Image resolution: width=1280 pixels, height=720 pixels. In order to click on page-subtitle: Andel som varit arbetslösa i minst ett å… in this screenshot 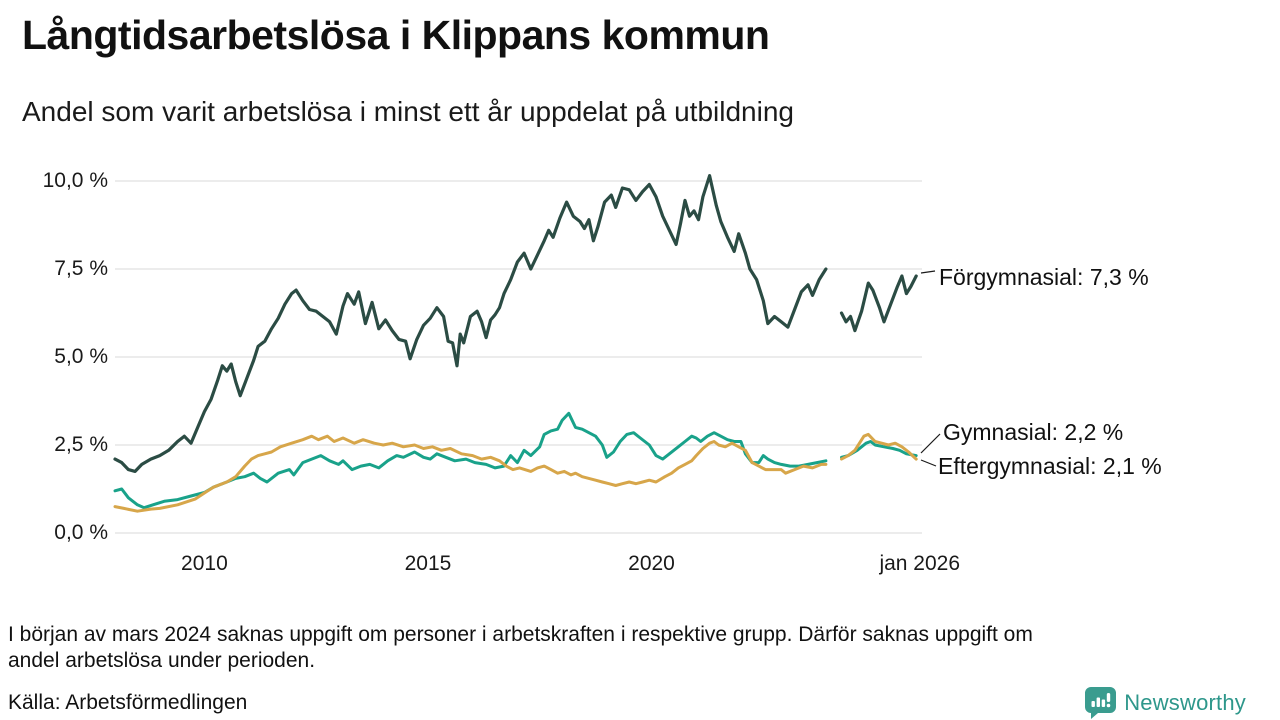, I will do `click(408, 111)`.